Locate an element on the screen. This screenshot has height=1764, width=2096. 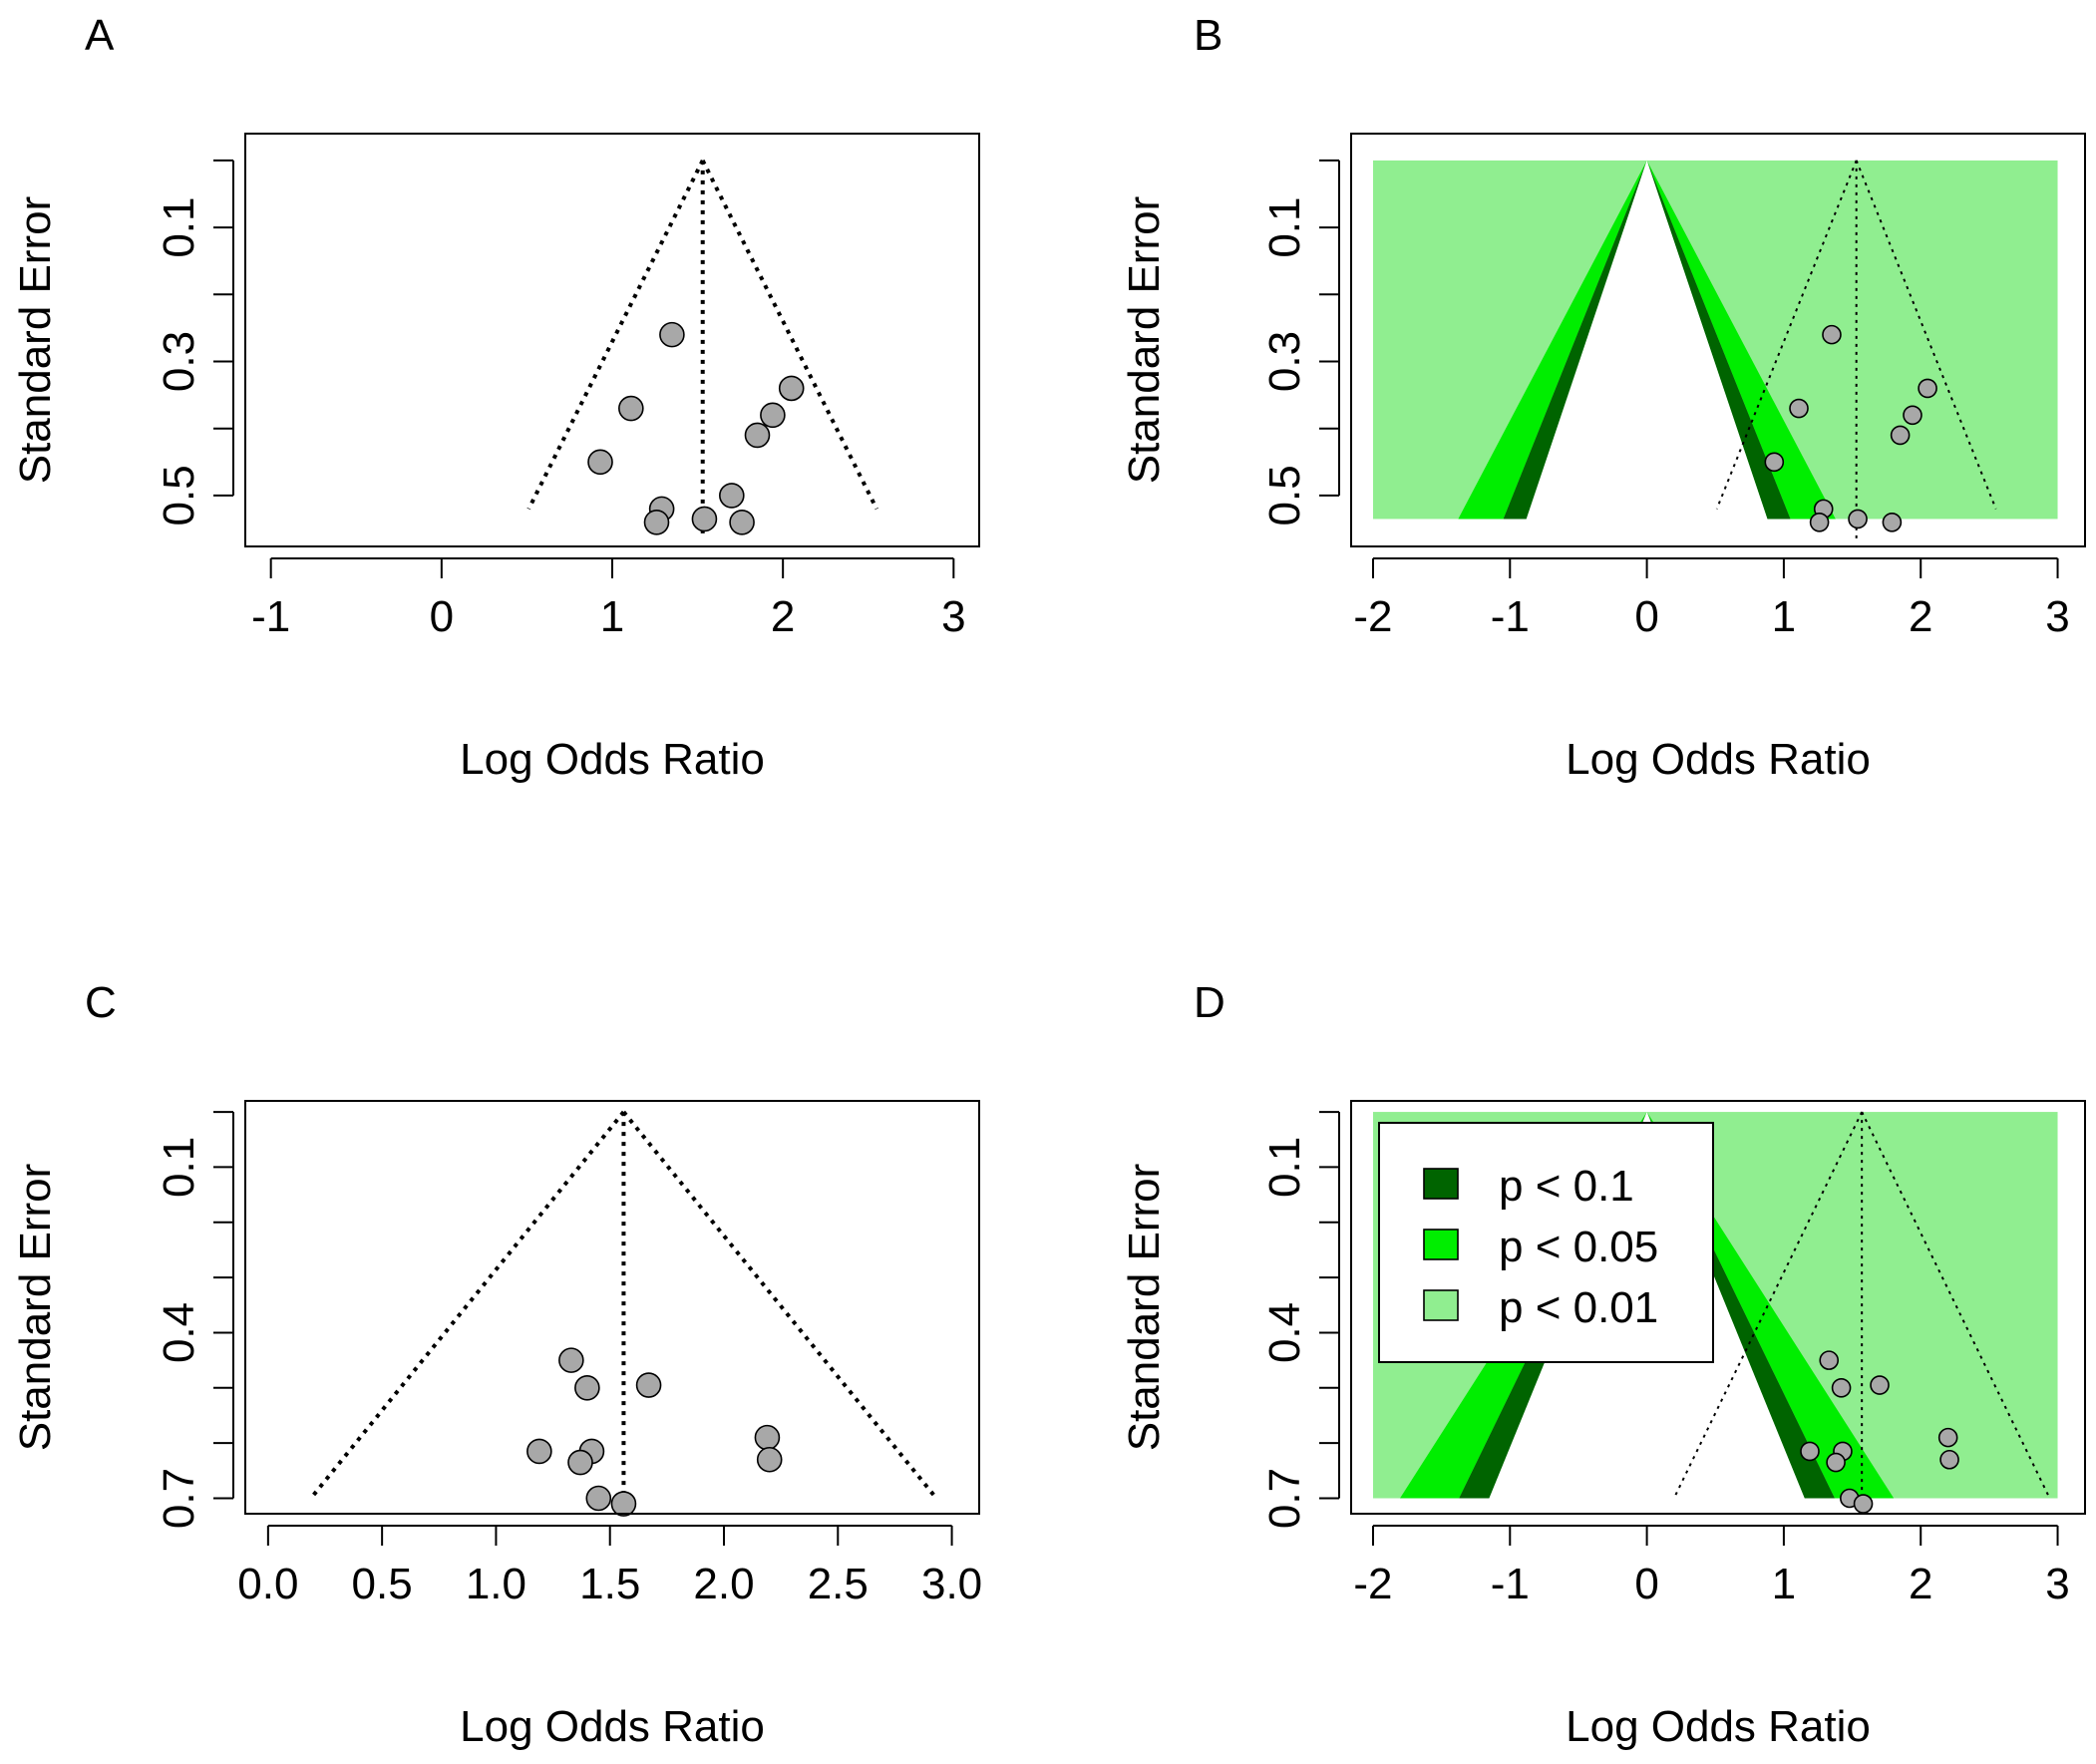
panel-b-plot-frame is located at coordinates (1718, 340).